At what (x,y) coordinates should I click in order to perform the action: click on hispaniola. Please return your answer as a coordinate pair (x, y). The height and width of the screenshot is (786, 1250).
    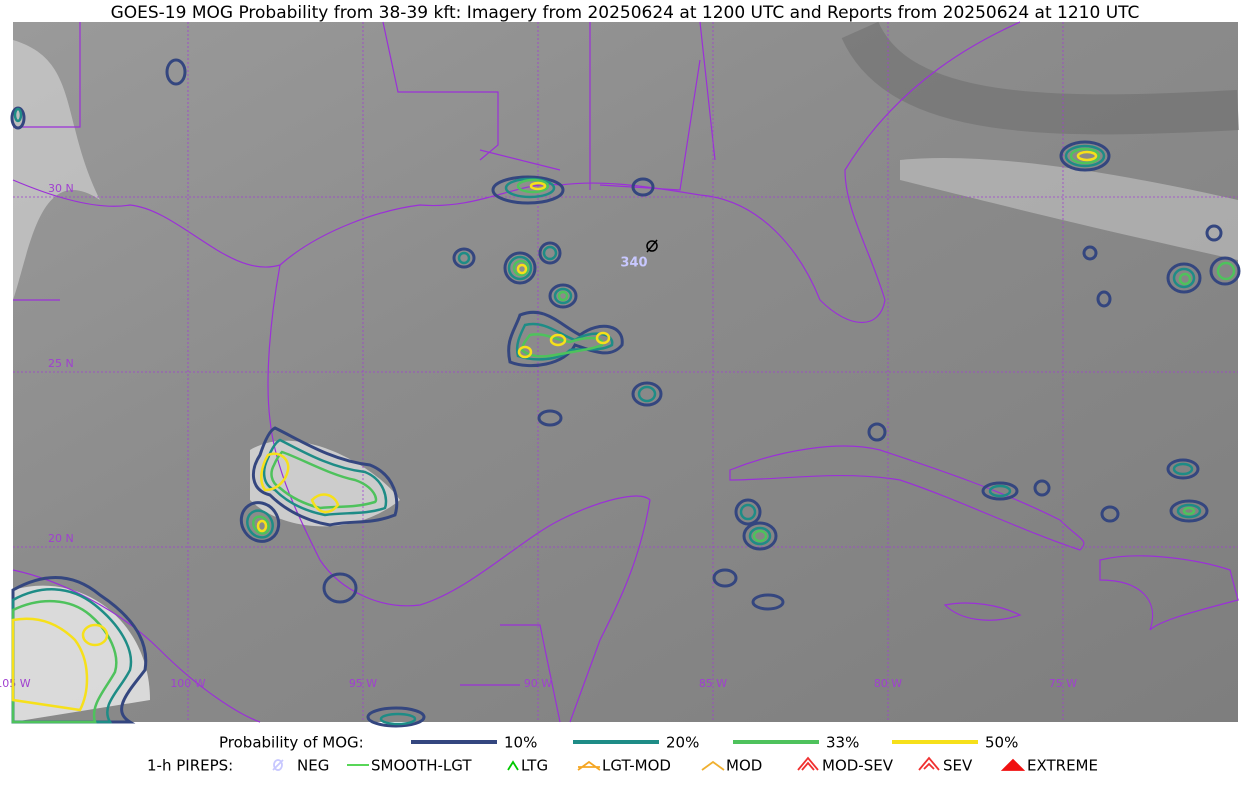
    Looking at the image, I should click on (1169, 593).